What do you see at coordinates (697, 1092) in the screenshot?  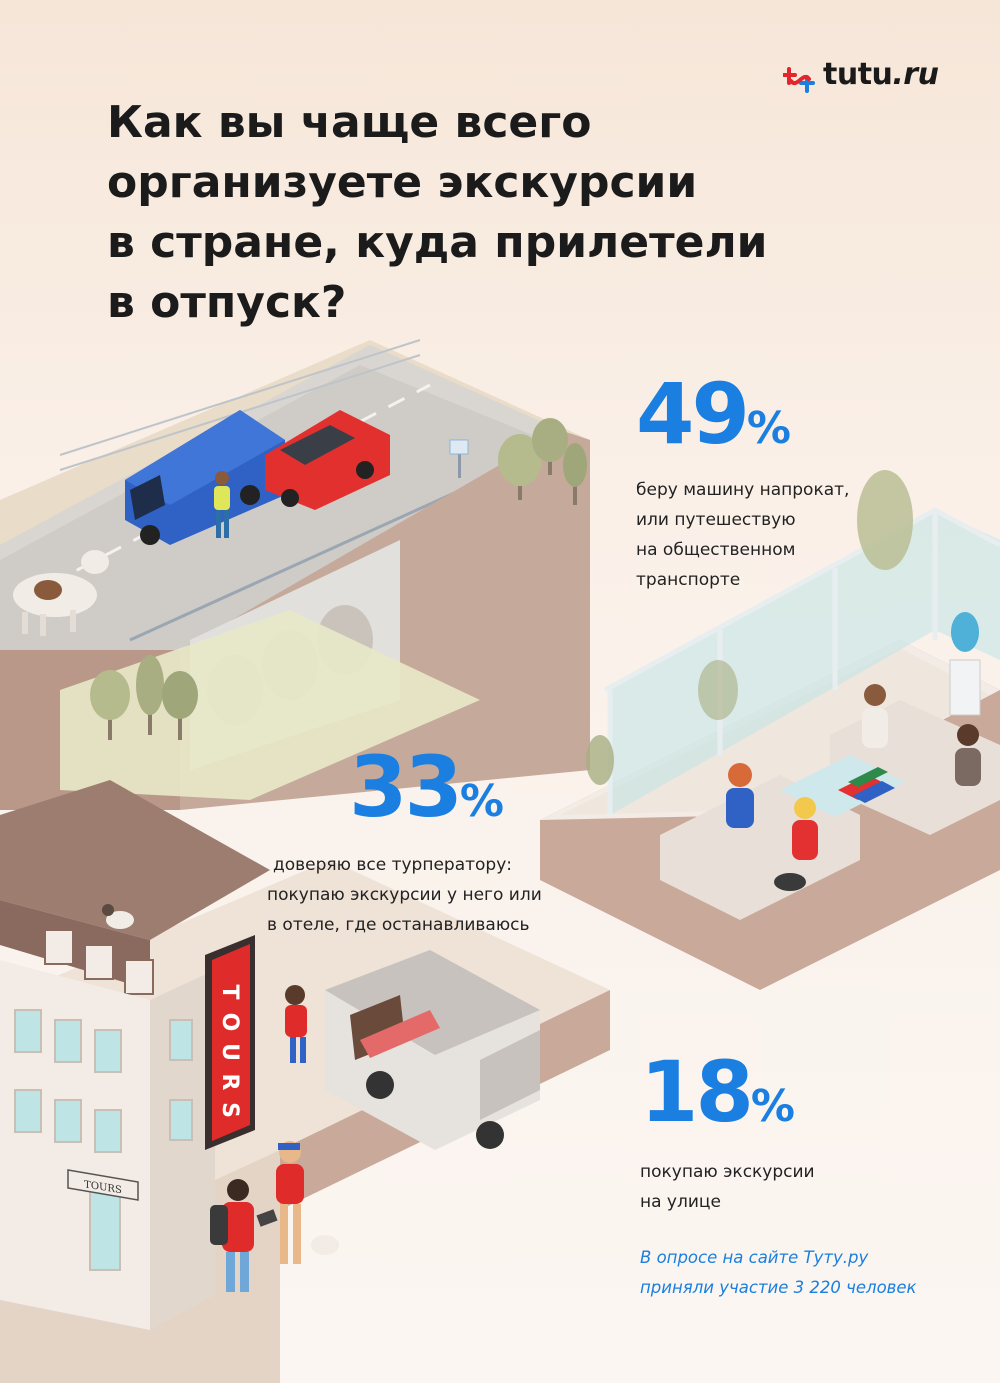 I see `stat-value: 18` at bounding box center [697, 1092].